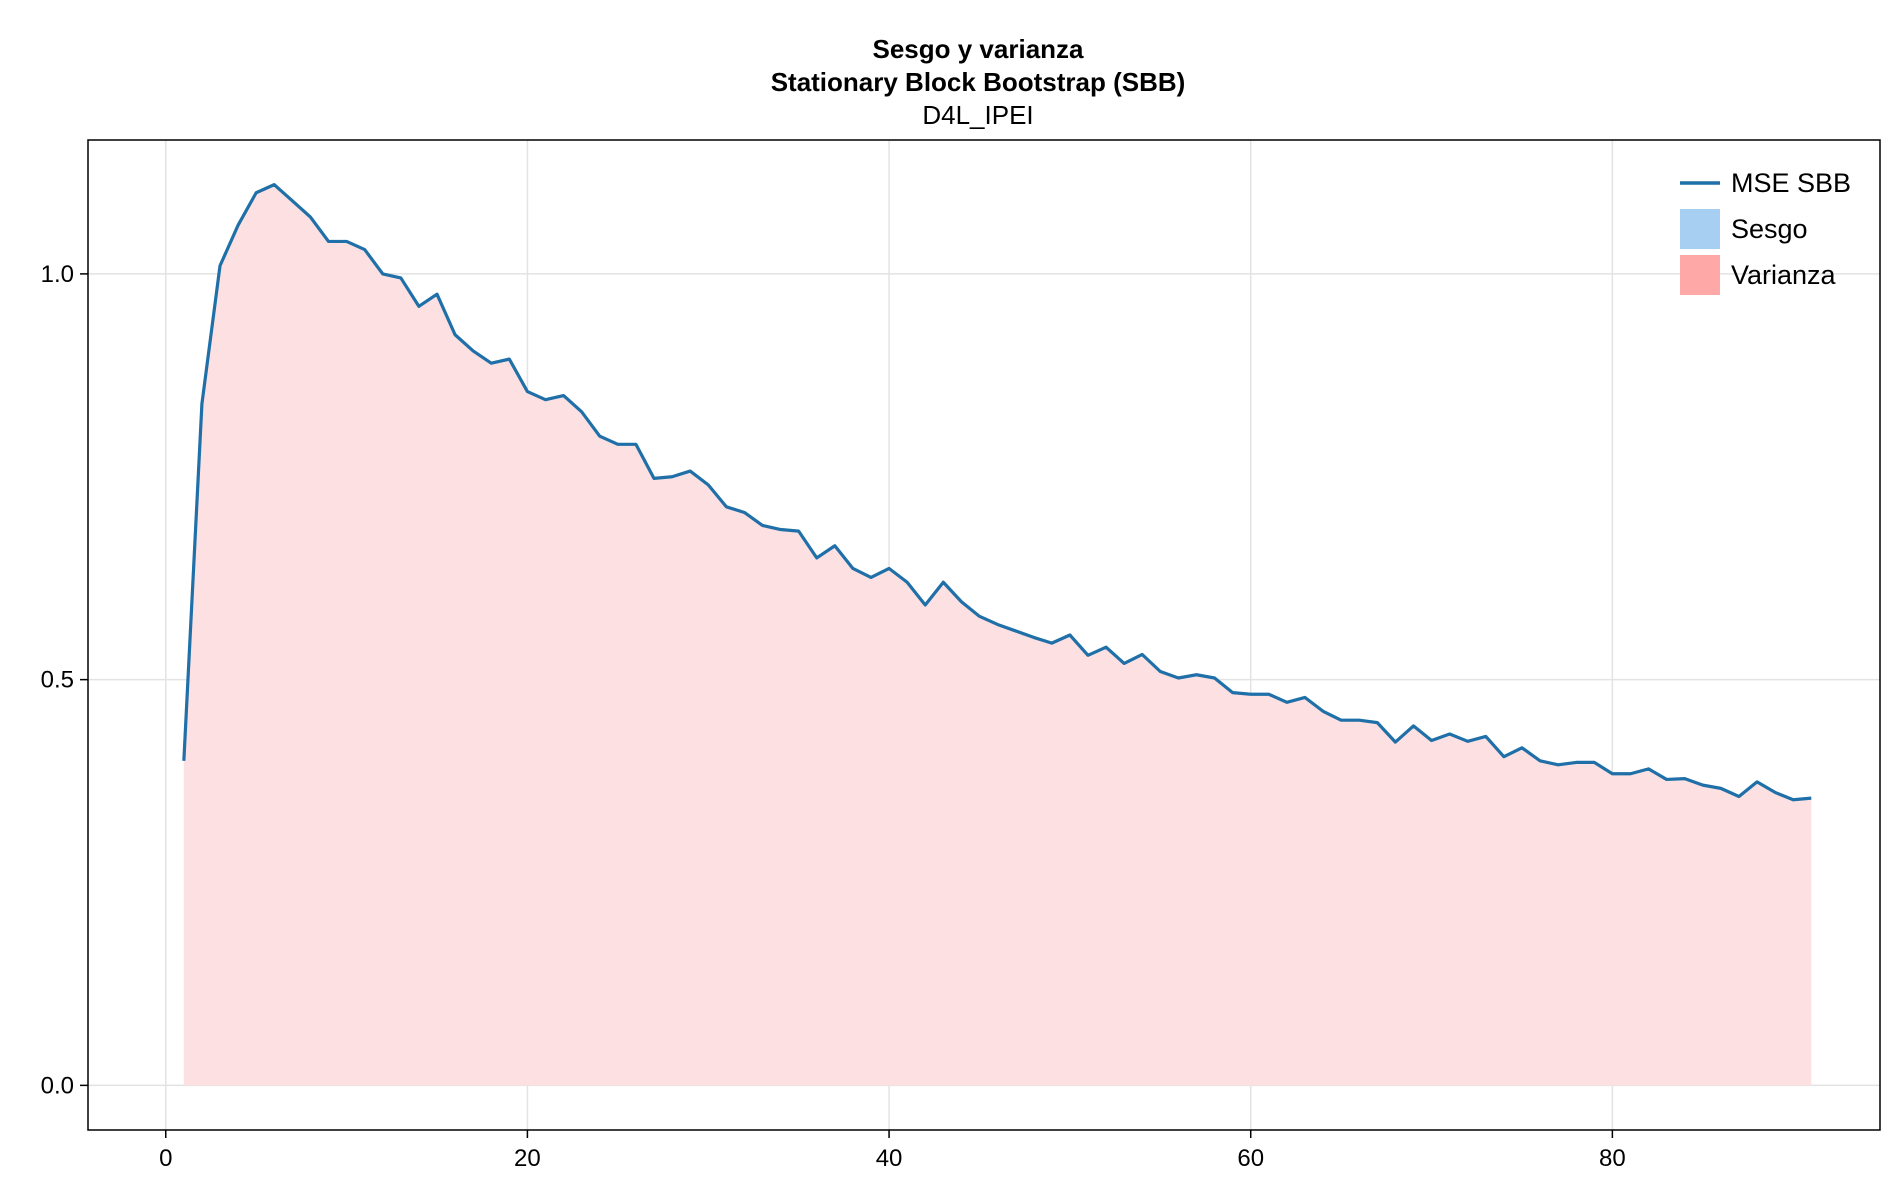 This screenshot has height=1200, width=1900. What do you see at coordinates (1784, 275) in the screenshot?
I see `legend-label-2: Varianza` at bounding box center [1784, 275].